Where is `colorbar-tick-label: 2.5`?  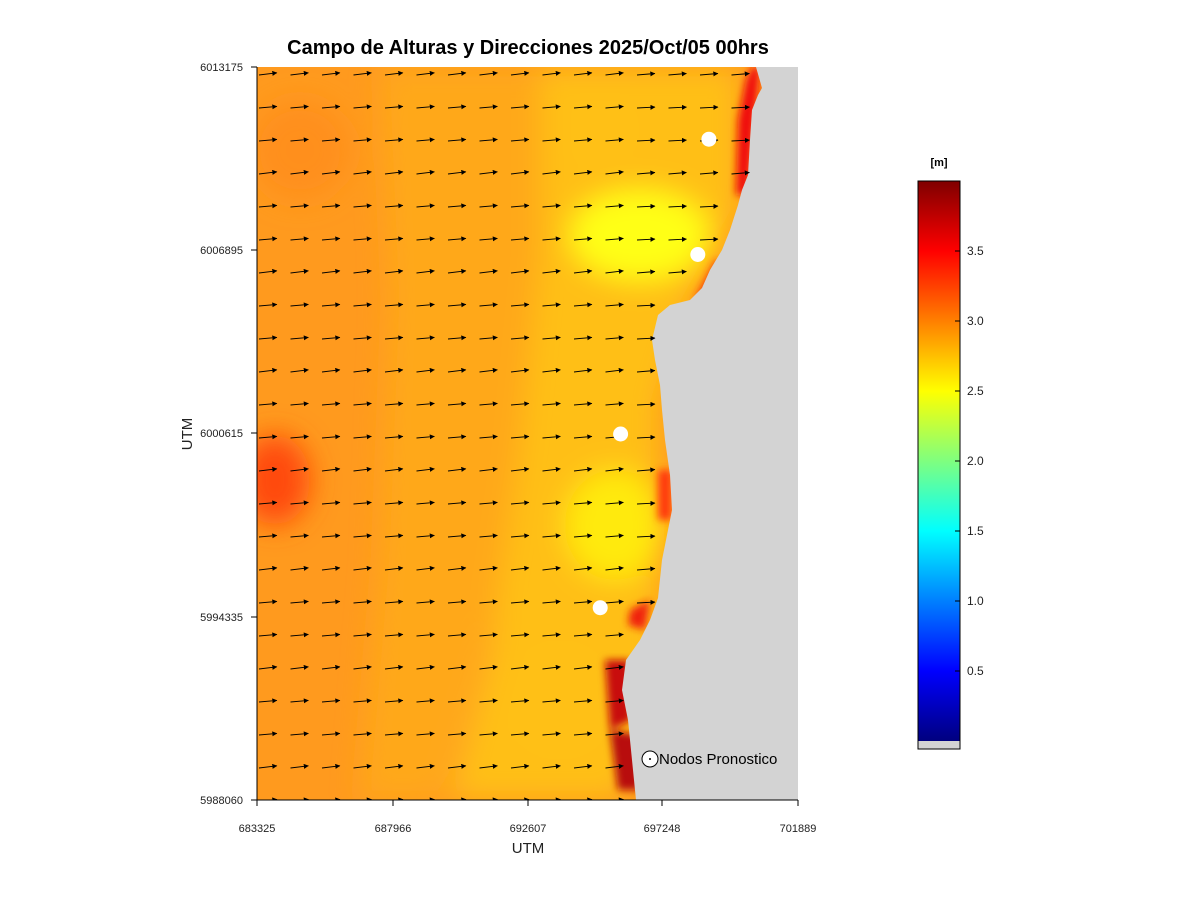
colorbar-tick-label: 2.5 is located at coordinates (975, 391).